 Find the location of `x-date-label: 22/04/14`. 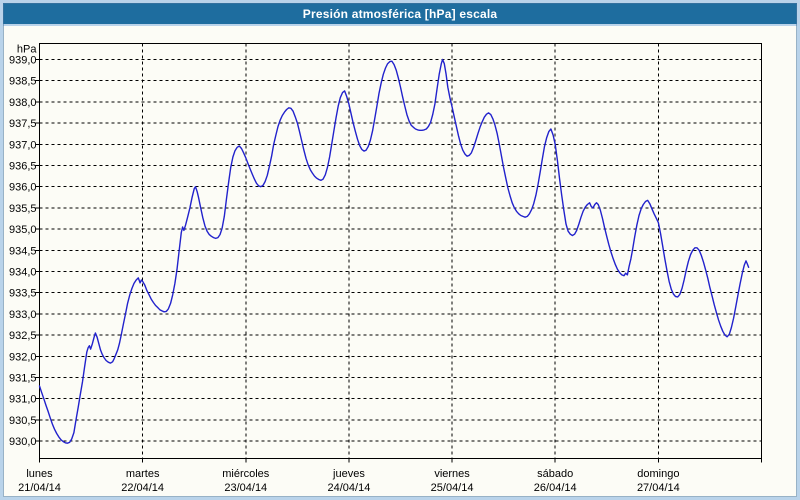

x-date-label: 22/04/14 is located at coordinates (142, 488).